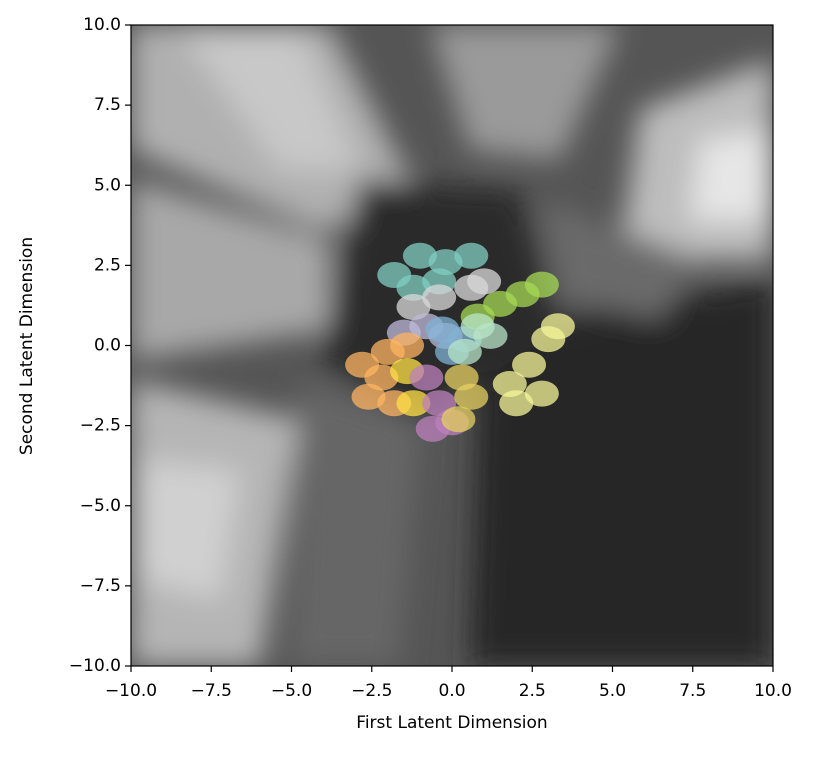  What do you see at coordinates (95, 666) in the screenshot?
I see `y-tick-label: −10.0` at bounding box center [95, 666].